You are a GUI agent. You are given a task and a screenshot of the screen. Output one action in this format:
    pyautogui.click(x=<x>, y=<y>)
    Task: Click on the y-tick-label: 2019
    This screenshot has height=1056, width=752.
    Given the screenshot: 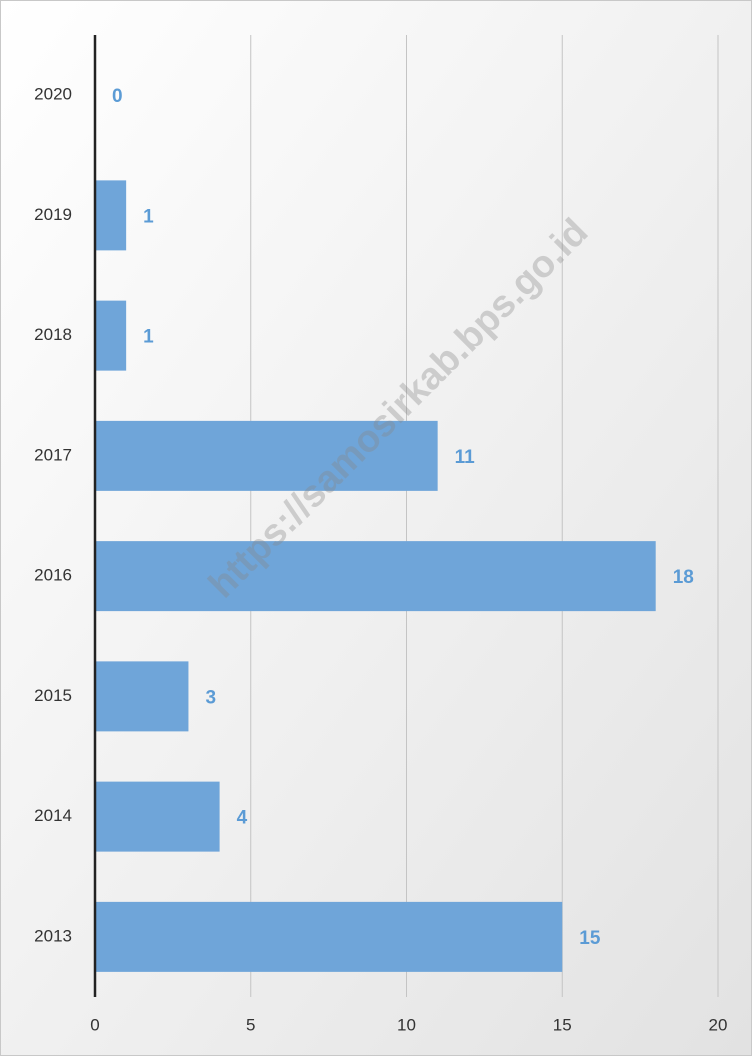 What is the action you would take?
    pyautogui.click(x=53, y=214)
    